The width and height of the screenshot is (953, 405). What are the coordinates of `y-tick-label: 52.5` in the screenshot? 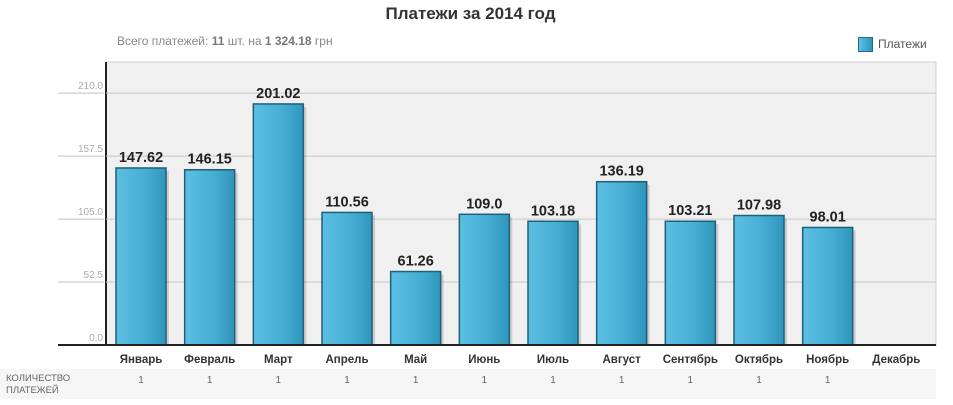 It's located at (94, 275).